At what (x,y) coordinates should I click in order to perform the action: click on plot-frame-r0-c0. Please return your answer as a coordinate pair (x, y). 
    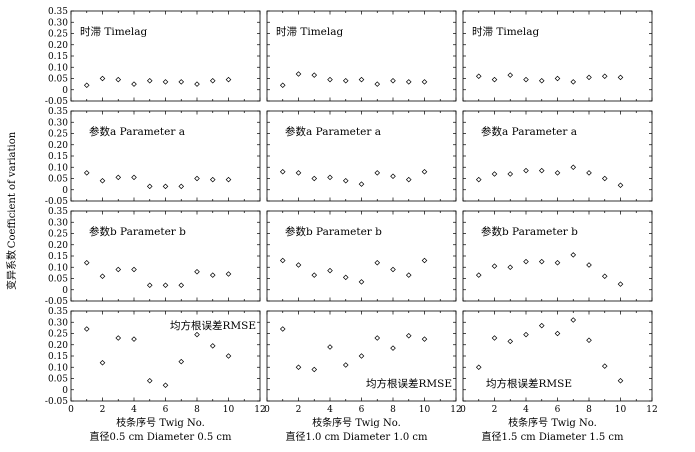
    Looking at the image, I should click on (165, 56).